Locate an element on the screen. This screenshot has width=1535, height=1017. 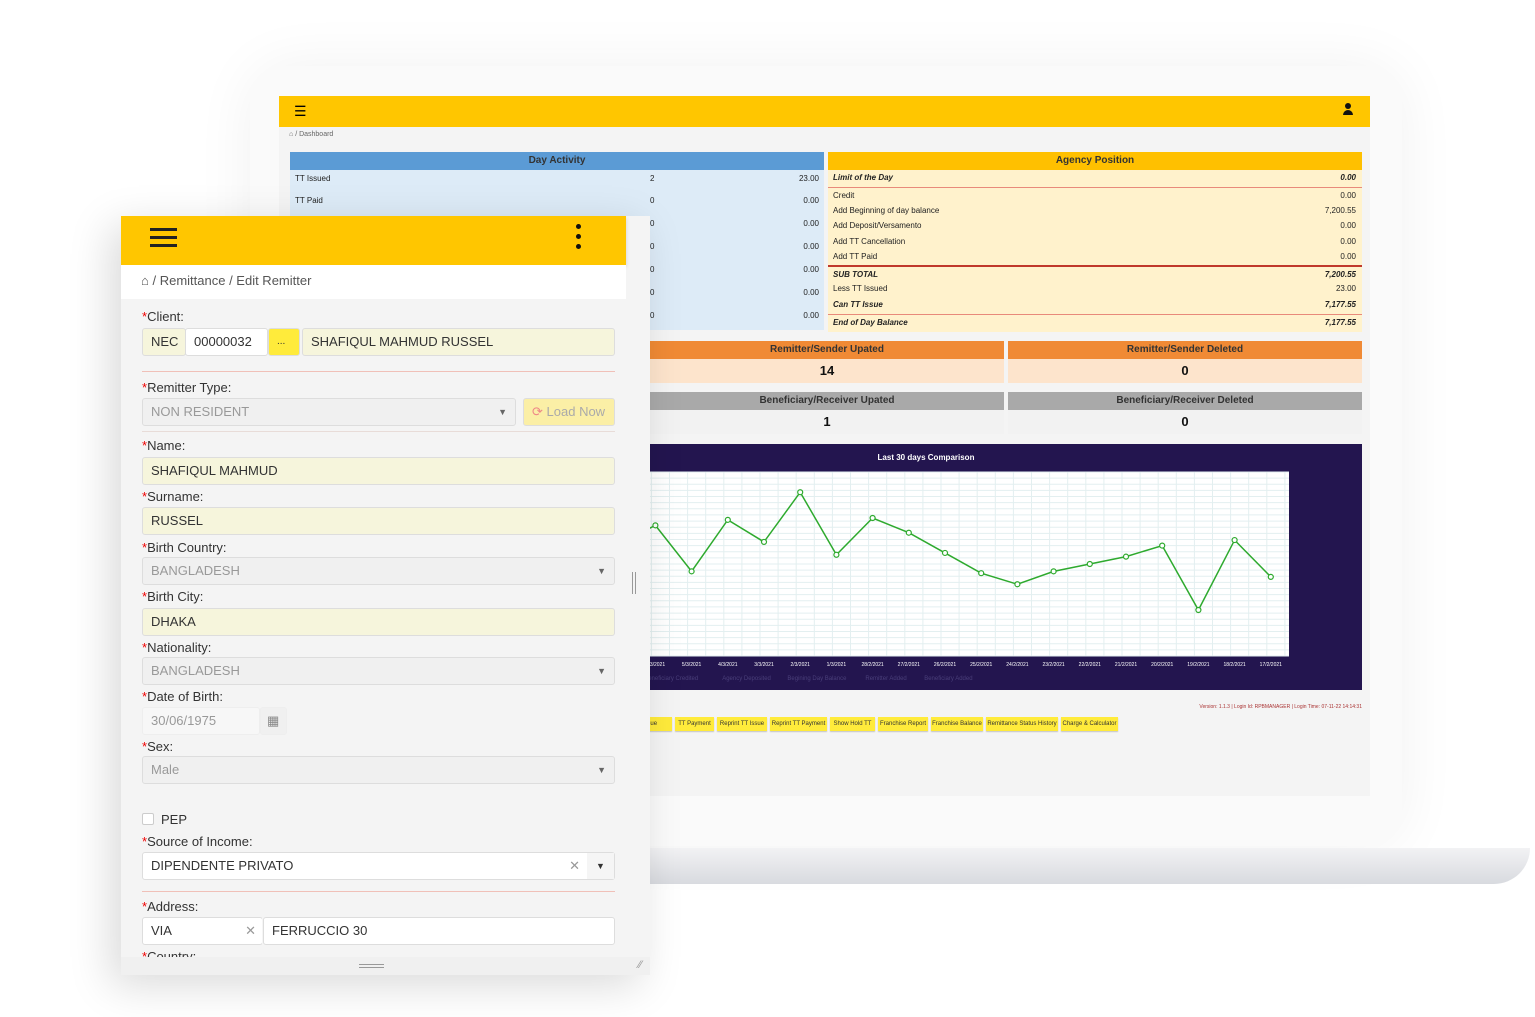
row-label: Less TT Issued is located at coordinates (860, 288).